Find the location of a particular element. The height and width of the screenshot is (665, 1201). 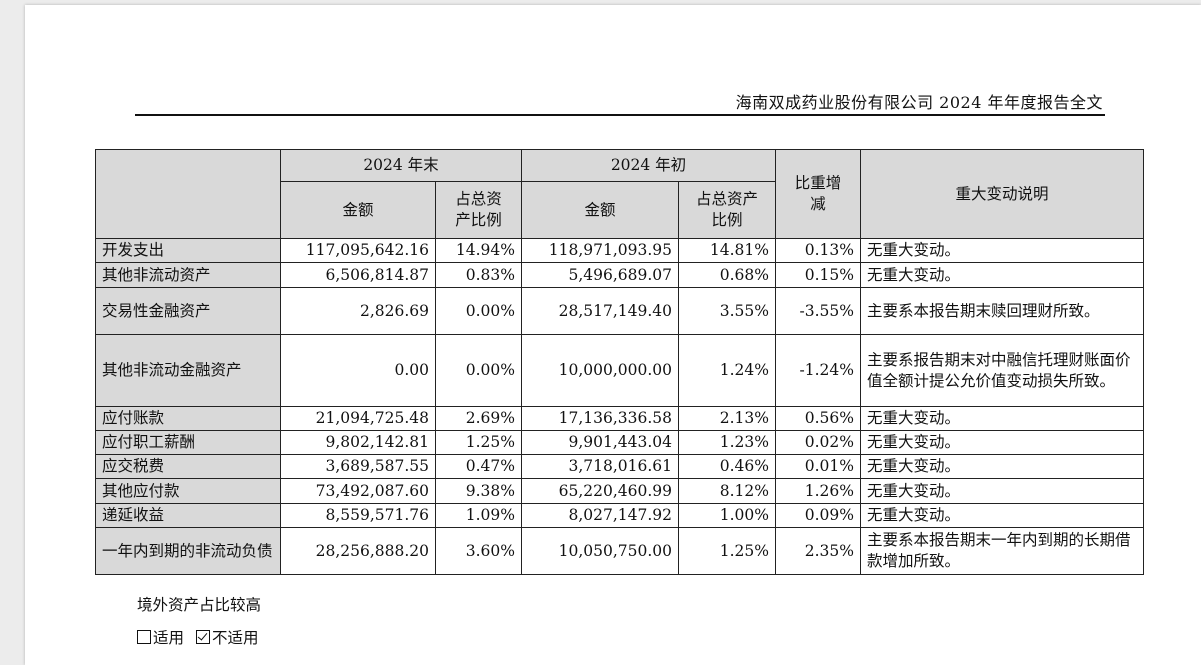

header-note: 重大变动说明 is located at coordinates (1002, 194).